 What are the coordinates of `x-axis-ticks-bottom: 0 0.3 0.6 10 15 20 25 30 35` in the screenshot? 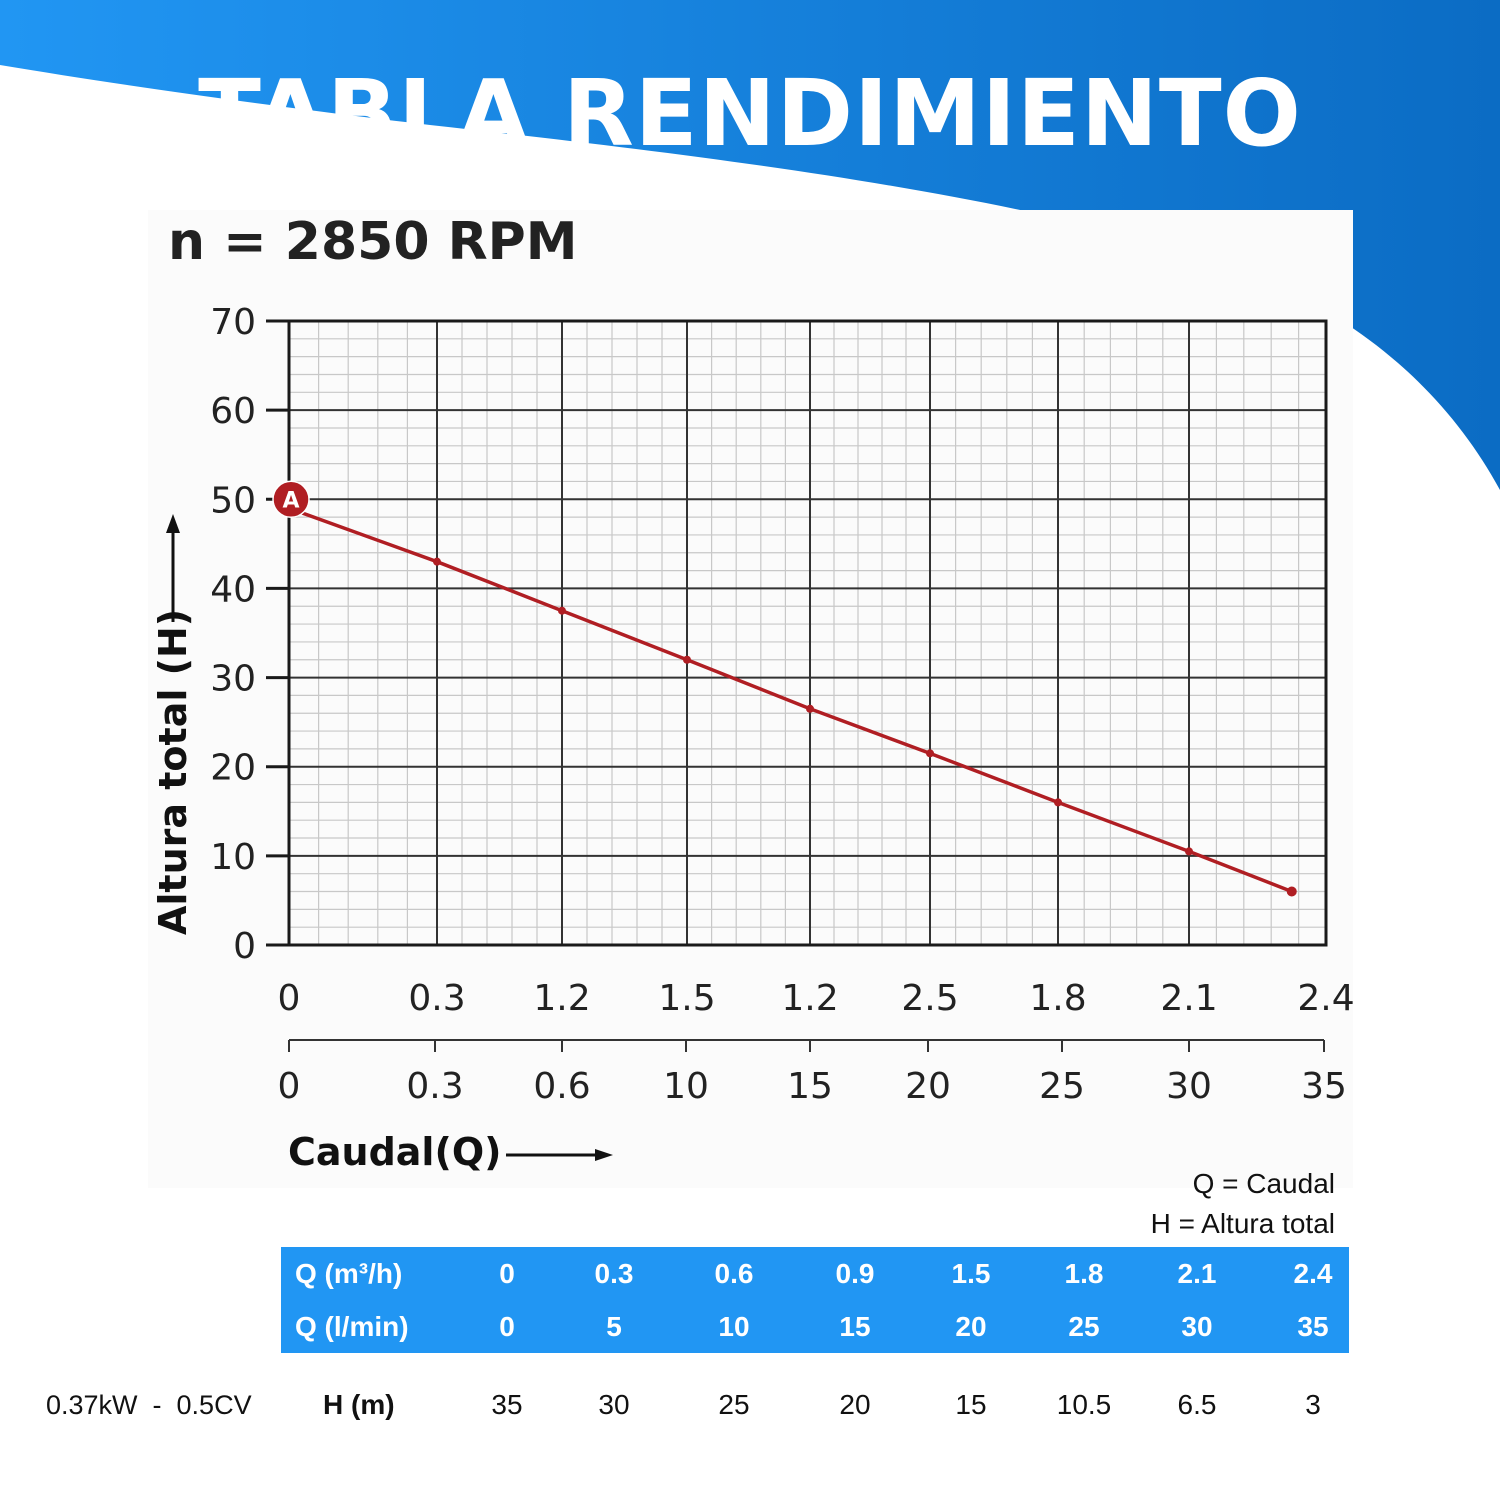 It's located at (812, 1073).